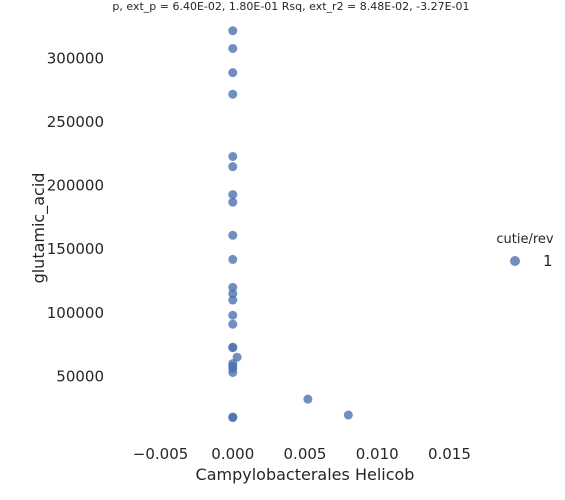 Image resolution: width=565 pixels, height=500 pixels. I want to click on y-tick-label: 200000, so click(75, 186).